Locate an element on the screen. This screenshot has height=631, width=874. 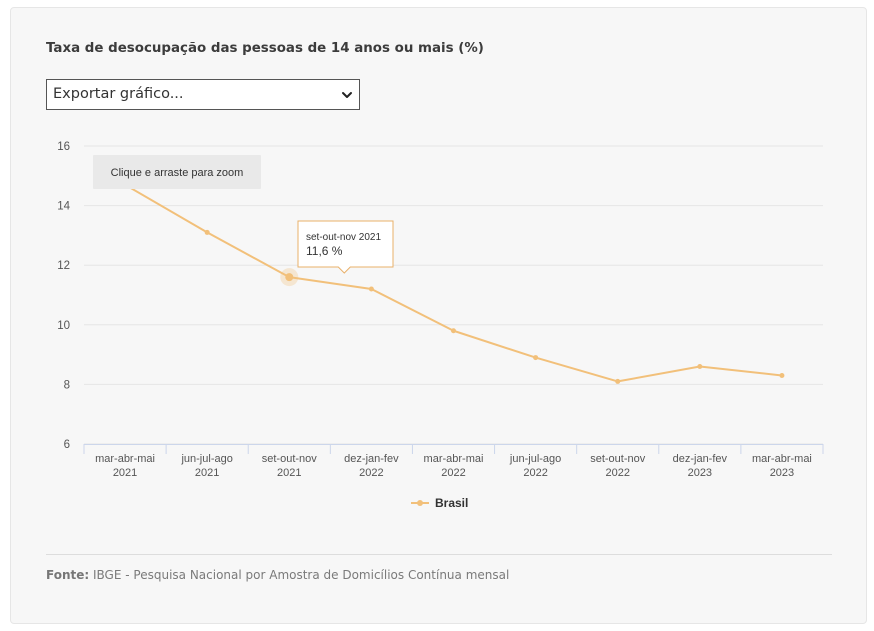
y-tick-label: 8 is located at coordinates (67, 385).